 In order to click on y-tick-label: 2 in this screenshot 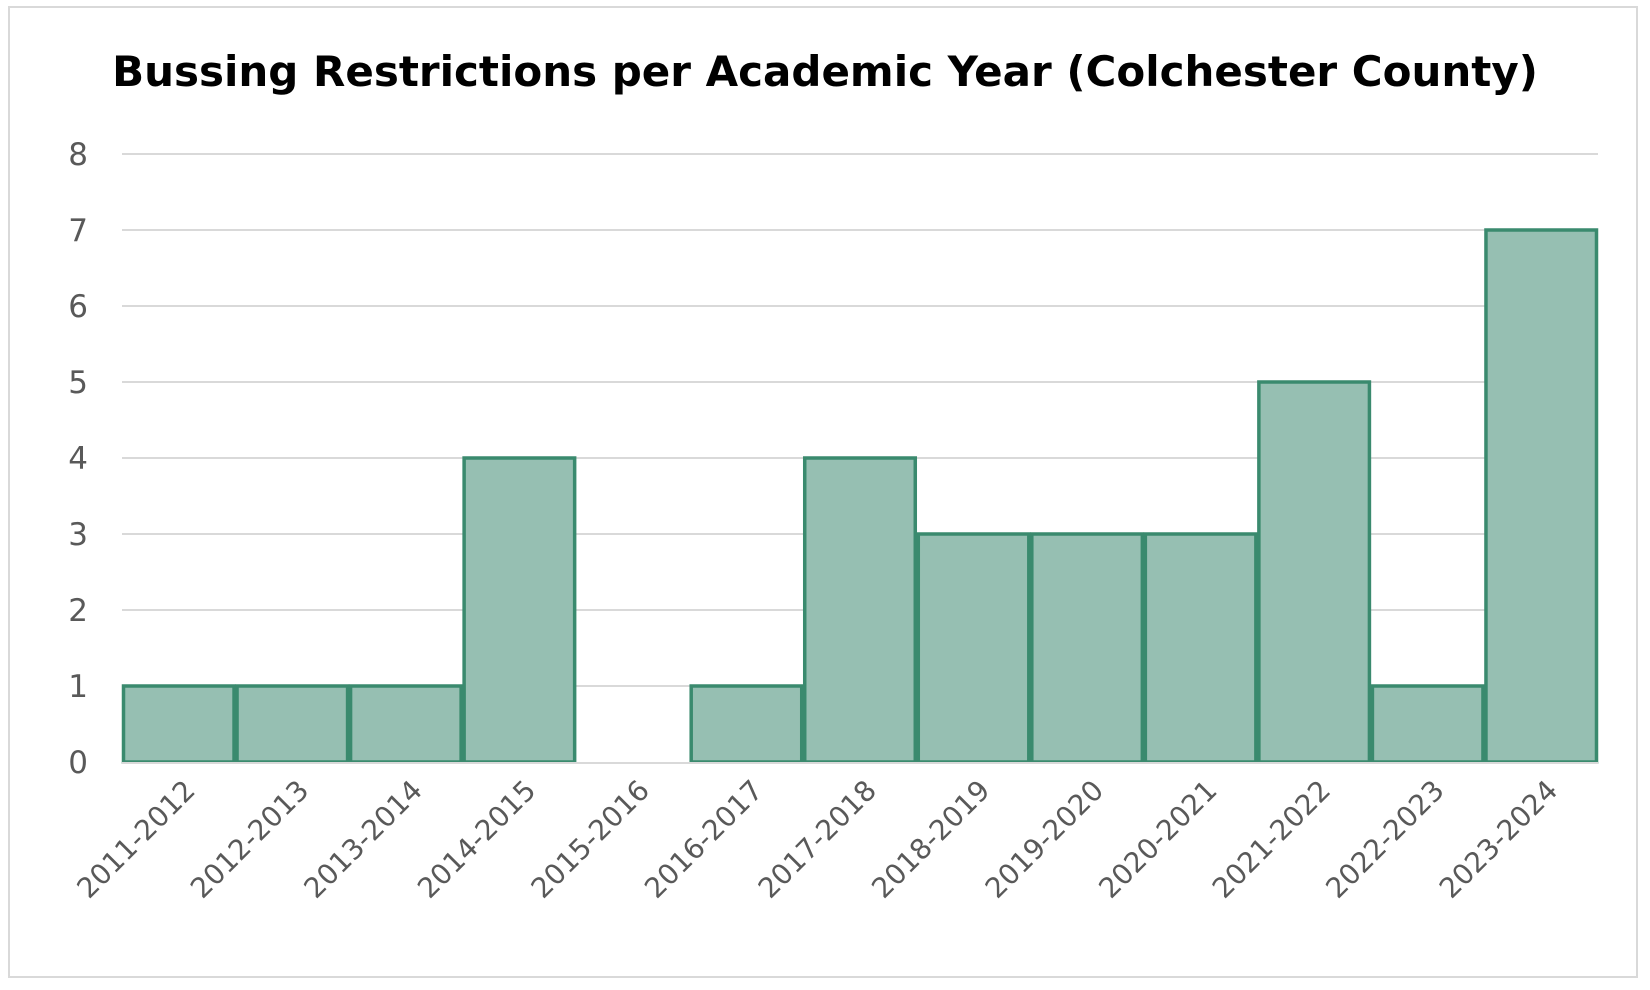, I will do `click(78, 611)`.